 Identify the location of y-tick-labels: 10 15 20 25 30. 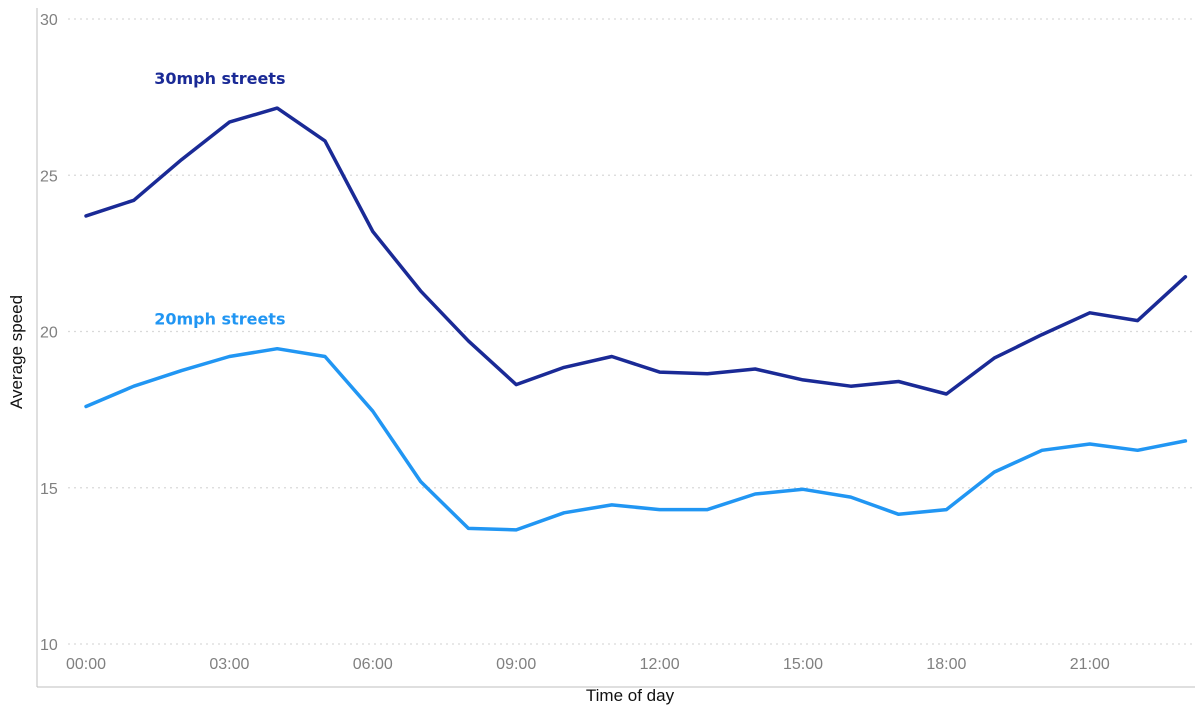
(49, 333).